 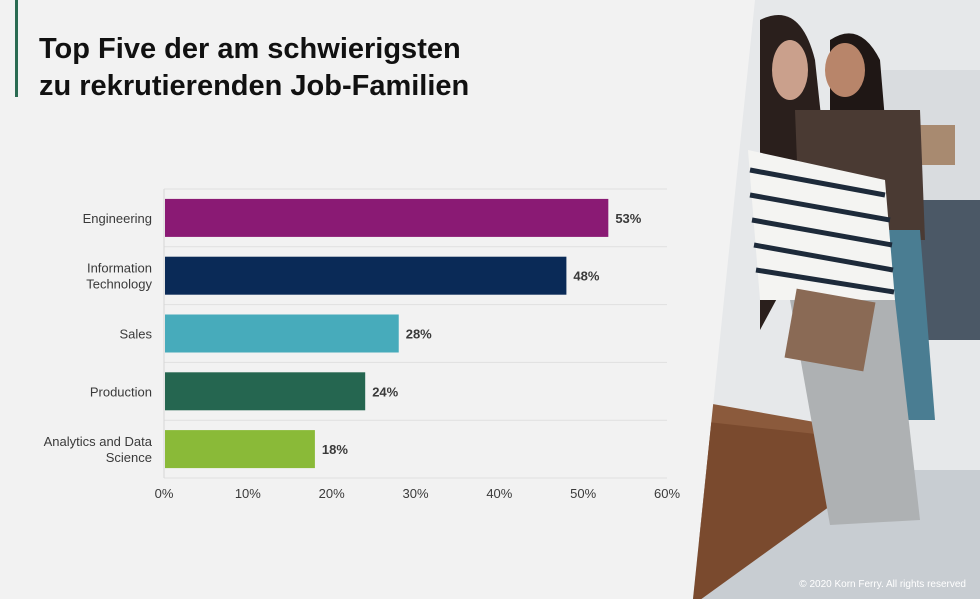 What do you see at coordinates (667, 493) in the screenshot?
I see `x-tick-label: 60%` at bounding box center [667, 493].